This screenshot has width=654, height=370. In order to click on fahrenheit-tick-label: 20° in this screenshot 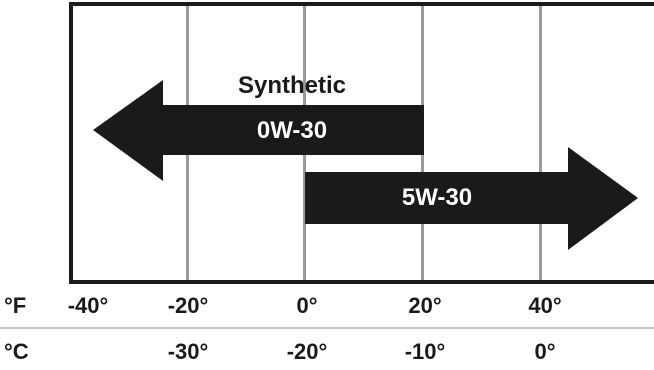, I will do `click(425, 305)`.